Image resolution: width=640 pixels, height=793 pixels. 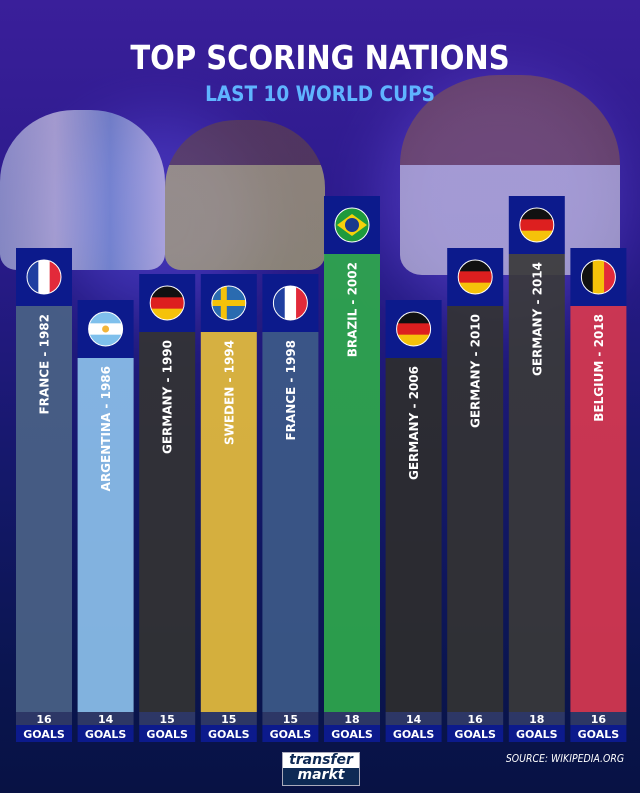 I want to click on goals-label-3: GOALS, so click(x=229, y=734).